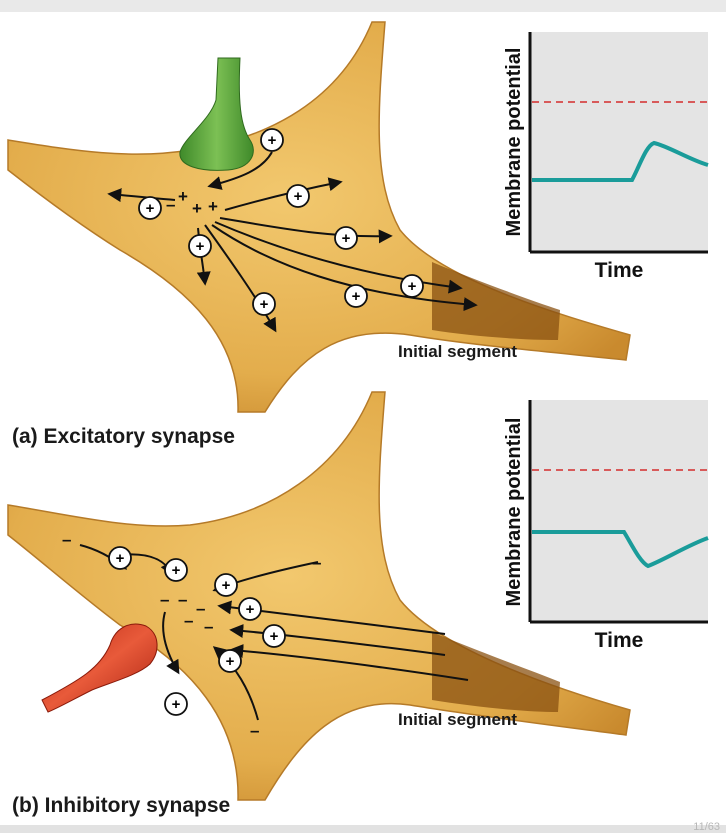 The height and width of the screenshot is (833, 726). Describe the element at coordinates (363, 6) in the screenshot. I see `top-bar` at that location.